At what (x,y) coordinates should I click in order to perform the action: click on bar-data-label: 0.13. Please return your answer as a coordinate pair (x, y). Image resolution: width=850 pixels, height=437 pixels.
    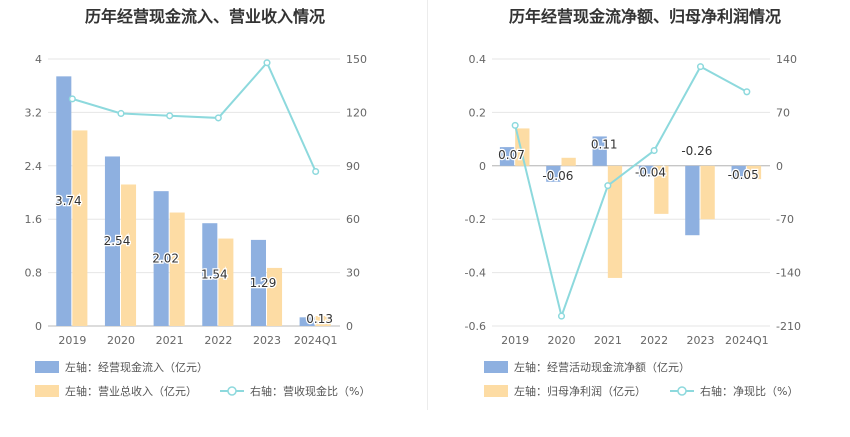
    Looking at the image, I should click on (319, 319).